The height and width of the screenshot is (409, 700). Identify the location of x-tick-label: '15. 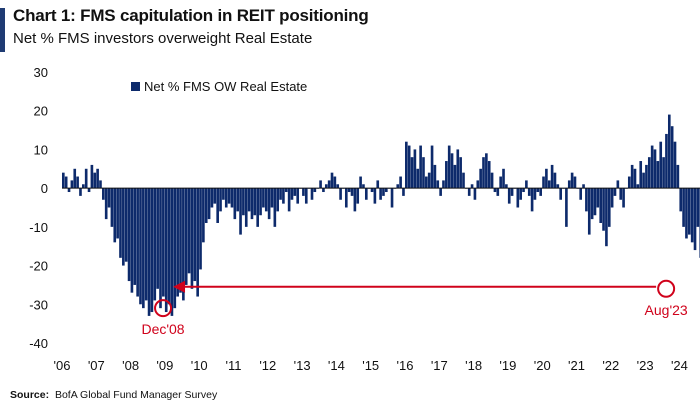
(370, 365).